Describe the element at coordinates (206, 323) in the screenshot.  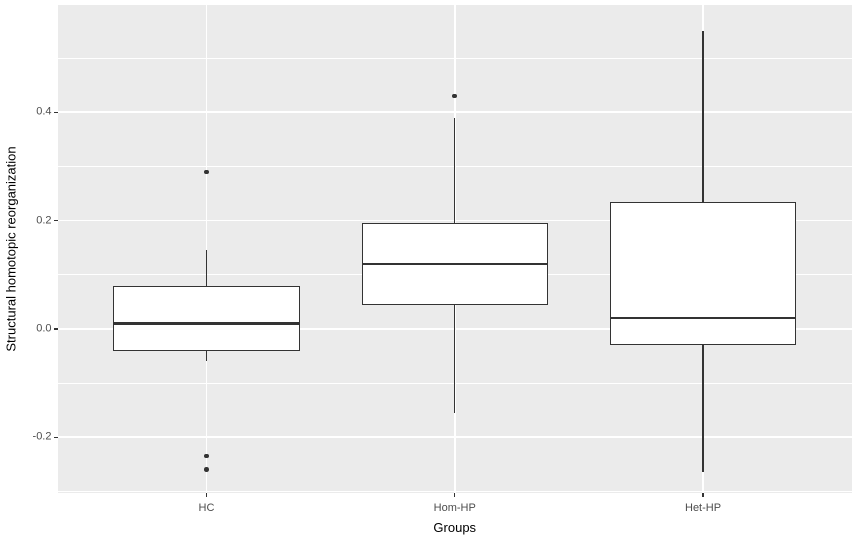
I see `median-line-hc` at that location.